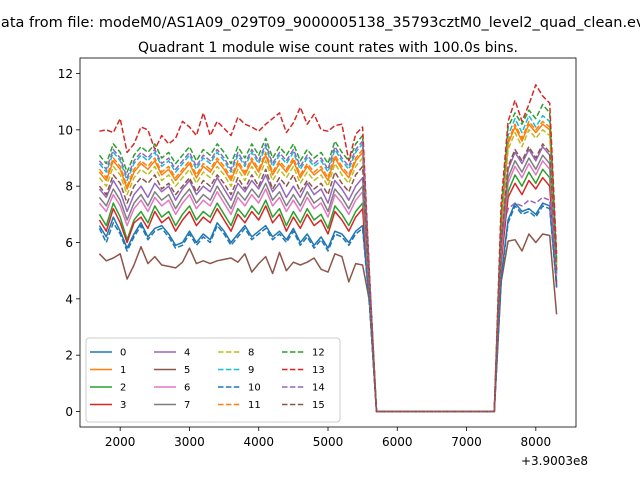 Image resolution: width=640 pixels, height=480 pixels. What do you see at coordinates (554, 461) in the screenshot?
I see `x-offset-label: +3.9003e8` at bounding box center [554, 461].